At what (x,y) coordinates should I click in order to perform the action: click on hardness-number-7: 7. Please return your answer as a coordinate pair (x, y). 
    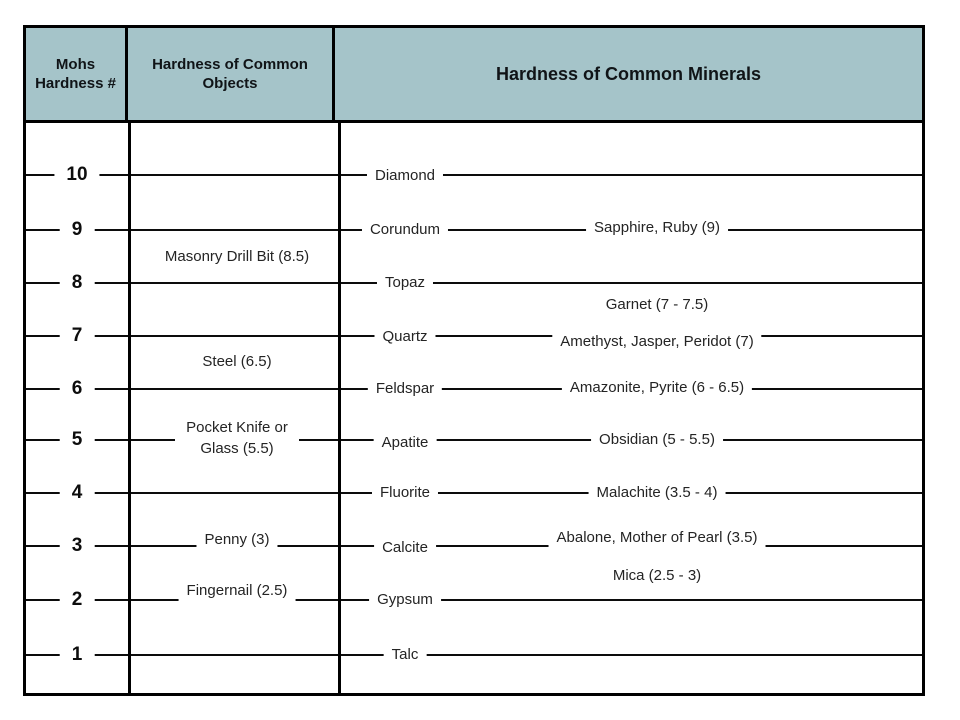
    Looking at the image, I should click on (77, 336).